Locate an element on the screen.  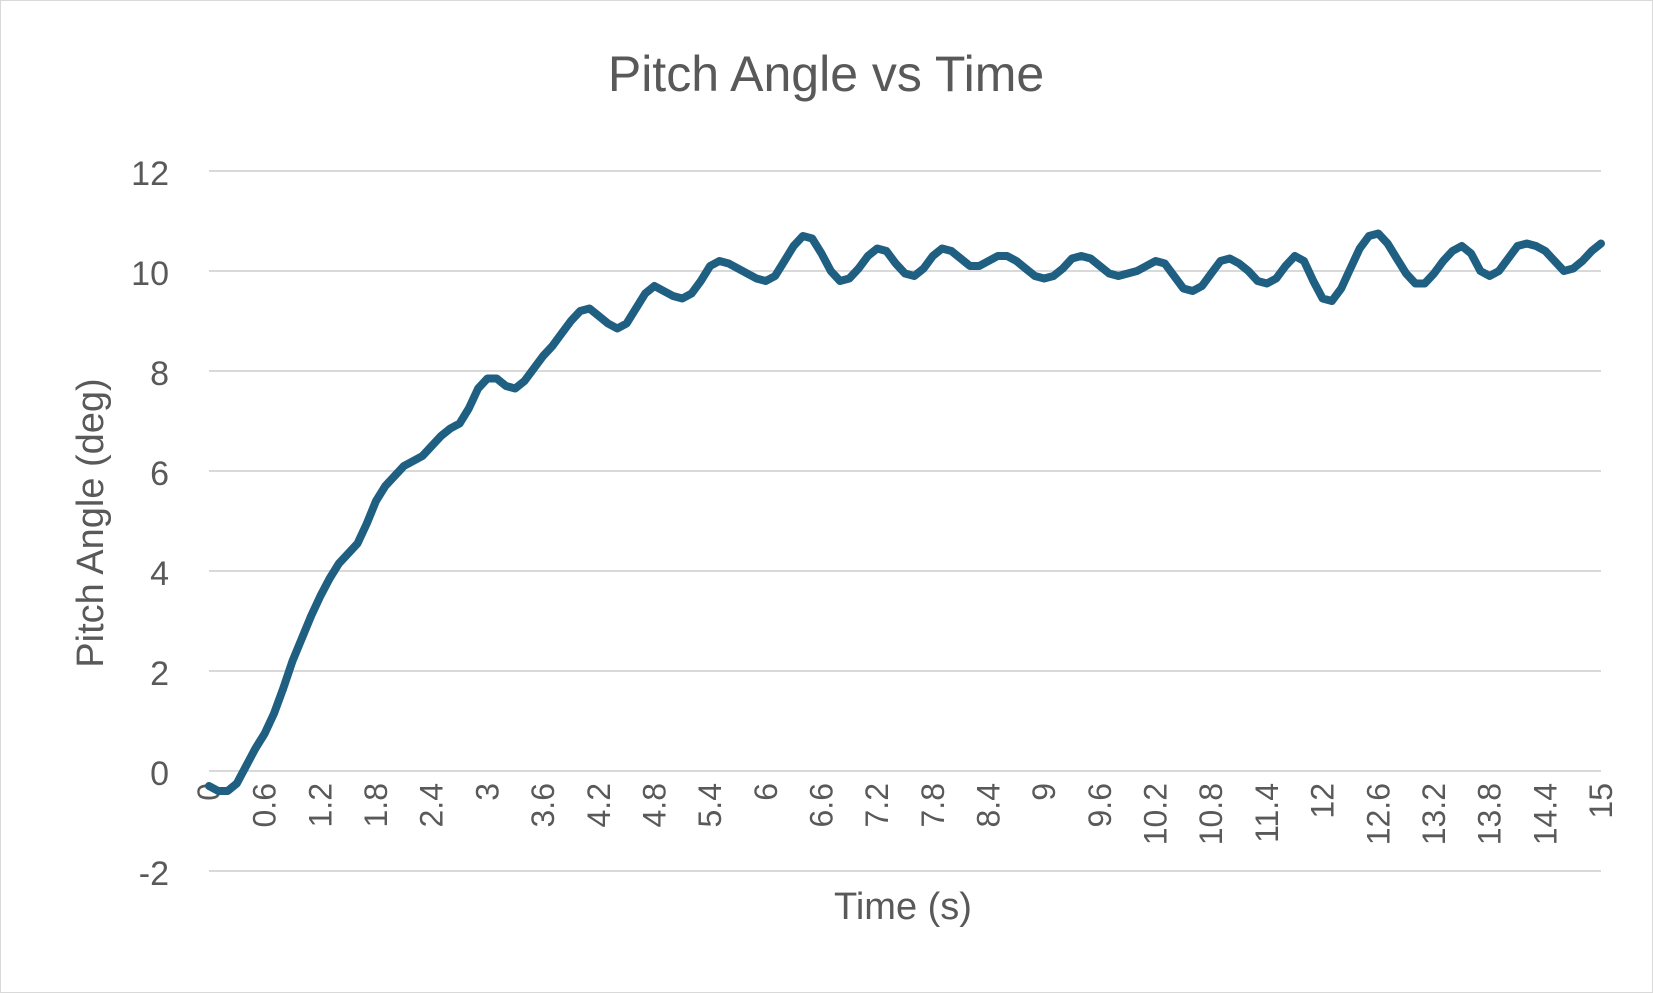
x-tick-label: 8.4 is located at coordinates (989, 805).